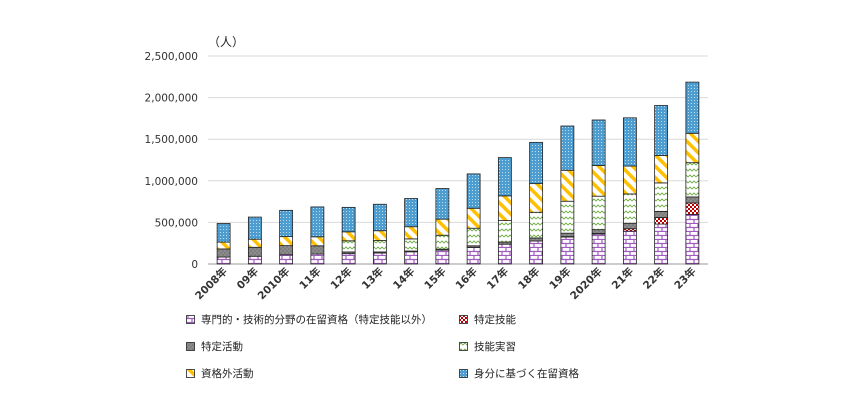 Image resolution: width=865 pixels, height=420 pixels. What do you see at coordinates (653, 278) in the screenshot?
I see `x-tick-label: 22年` at bounding box center [653, 278].